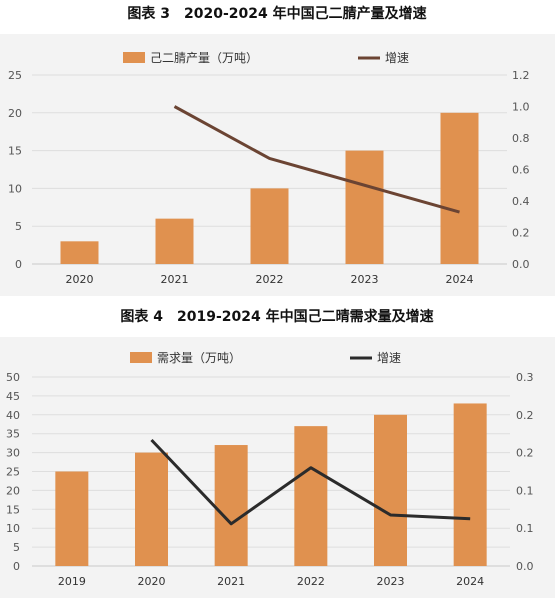  I want to click on chart4-left-tick: 0, so click(16, 566).